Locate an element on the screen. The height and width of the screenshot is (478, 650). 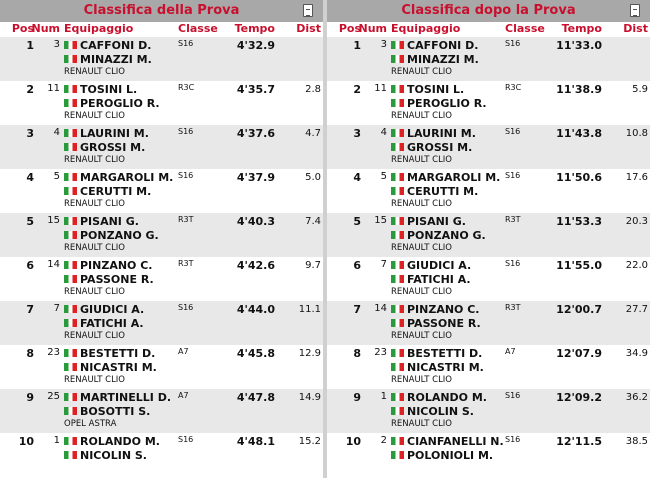
divider is located at coordinates (325, 239).